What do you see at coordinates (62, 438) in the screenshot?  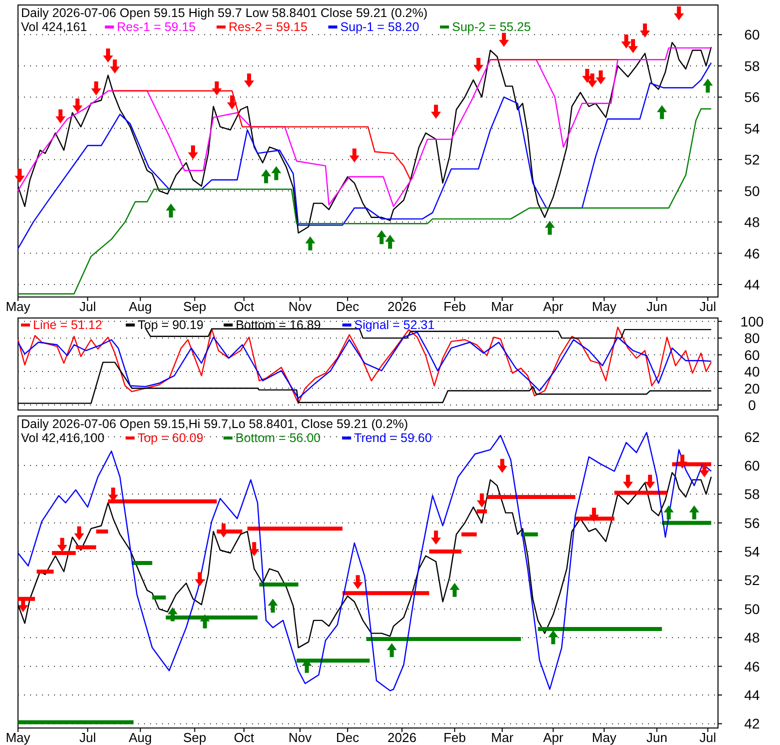 I see `text: Vol 42,416,100` at bounding box center [62, 438].